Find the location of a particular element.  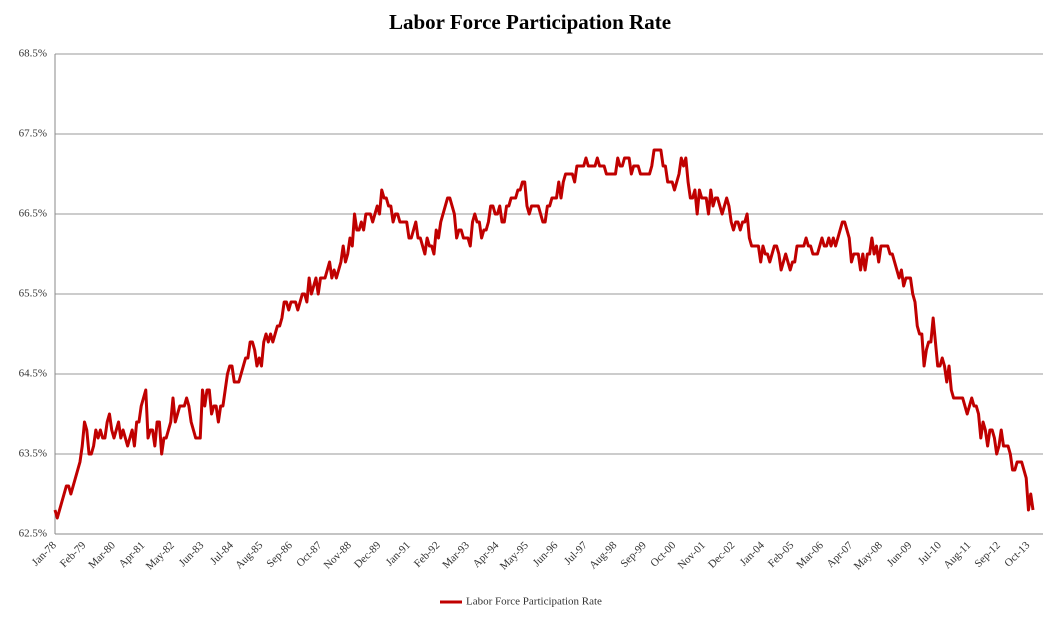

y-tick-label: 65.5% is located at coordinates (33, 294).